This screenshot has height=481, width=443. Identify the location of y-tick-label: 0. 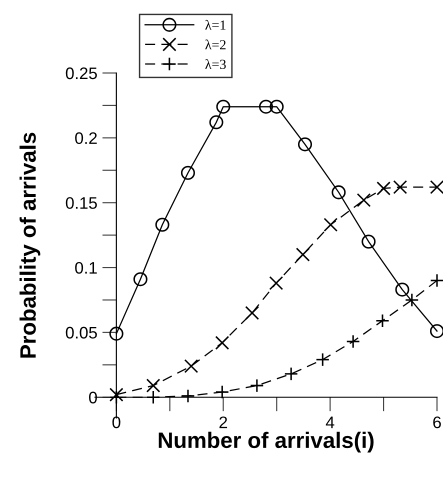
(93, 398).